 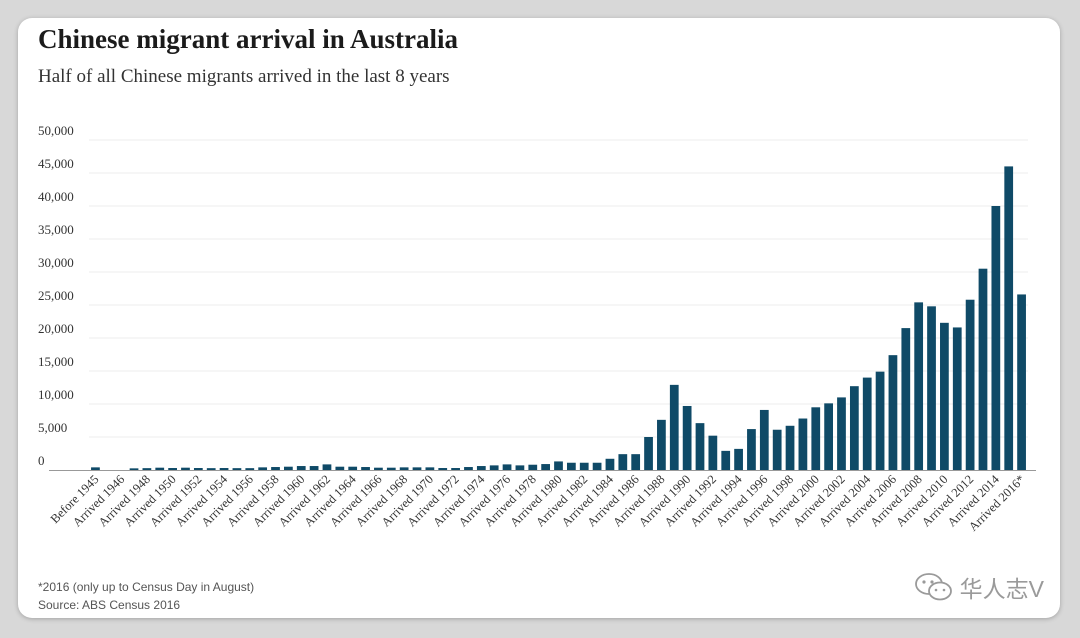 What do you see at coordinates (56, 394) in the screenshot?
I see `y-tick-label: 10,000` at bounding box center [56, 394].